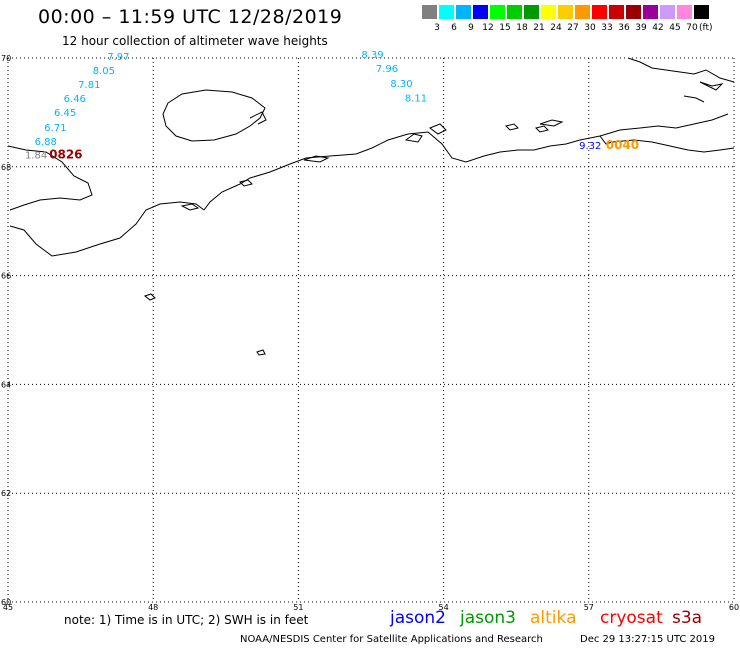 The width and height of the screenshot is (740, 650). What do you see at coordinates (658, 28) in the screenshot?
I see `scale-label: 42` at bounding box center [658, 28].